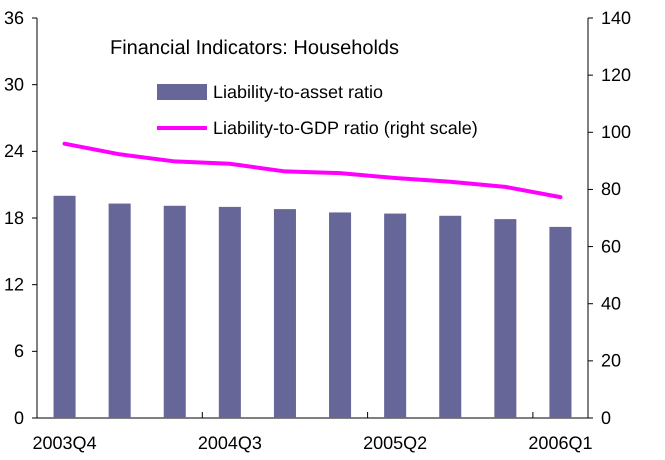  What do you see at coordinates (14, 84) in the screenshot?
I see `y-tick-label: 30` at bounding box center [14, 84].